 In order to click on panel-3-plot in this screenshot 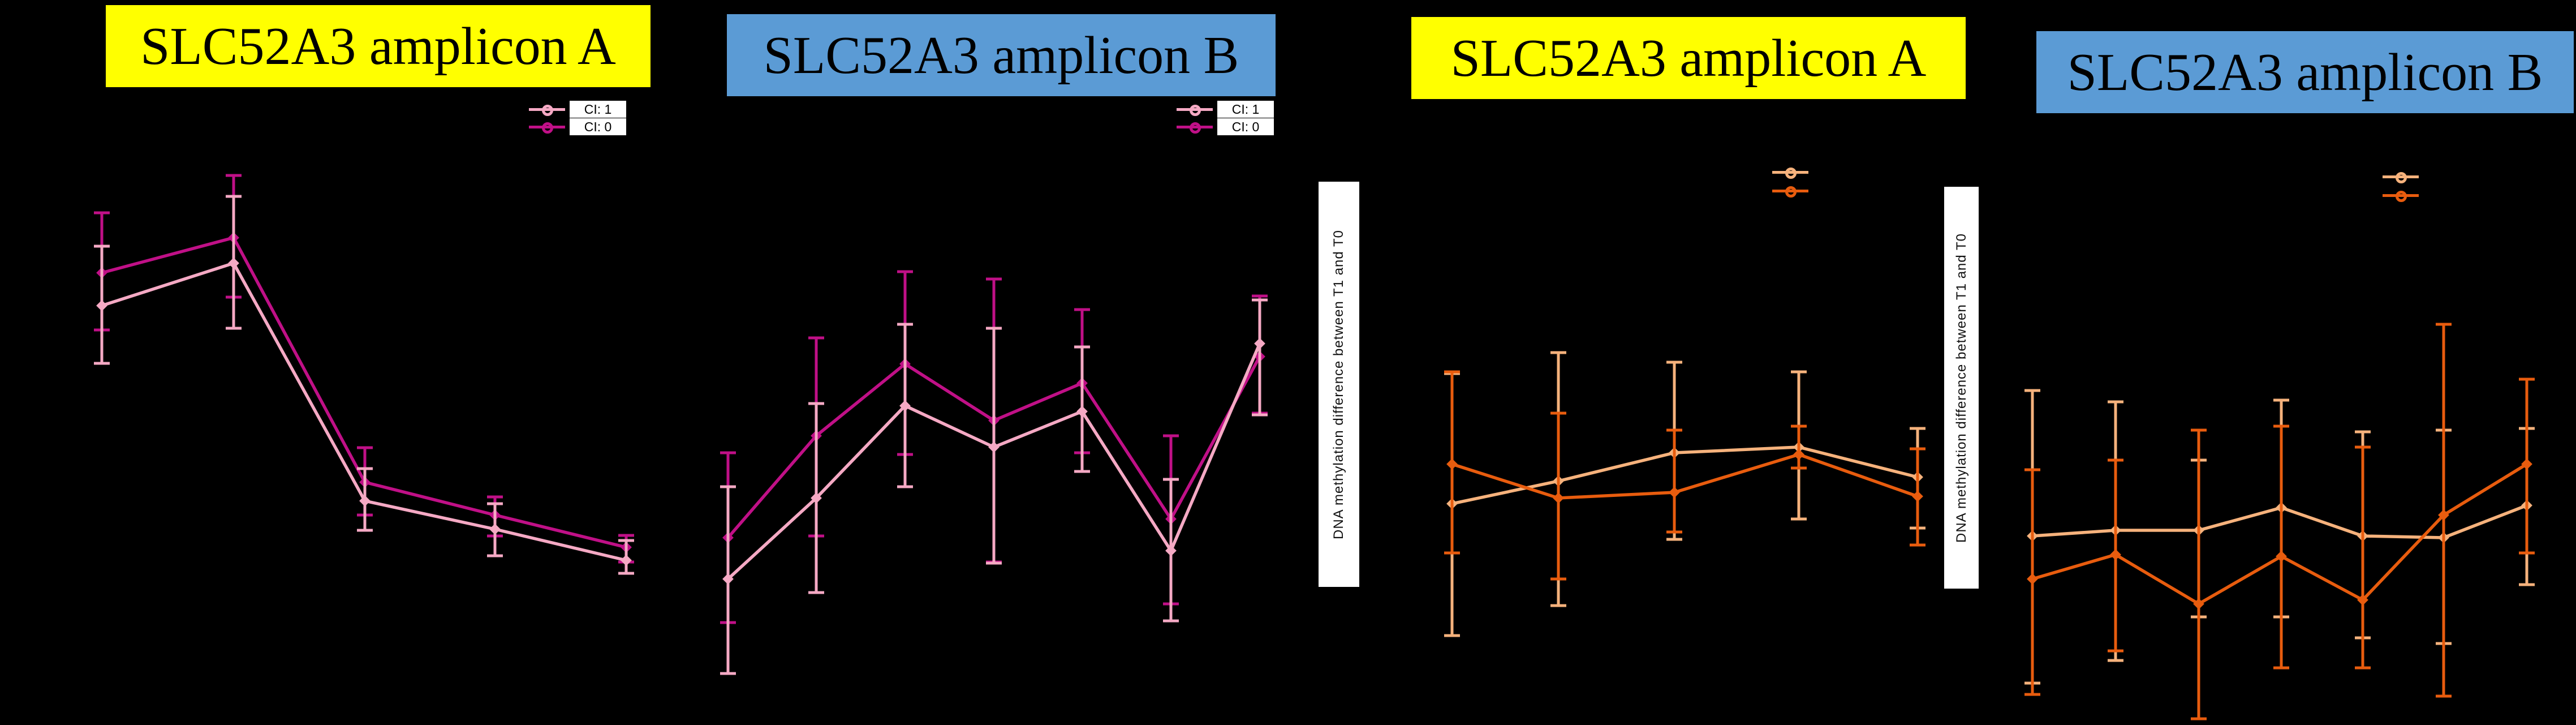, I will do `click(1684, 494)`.